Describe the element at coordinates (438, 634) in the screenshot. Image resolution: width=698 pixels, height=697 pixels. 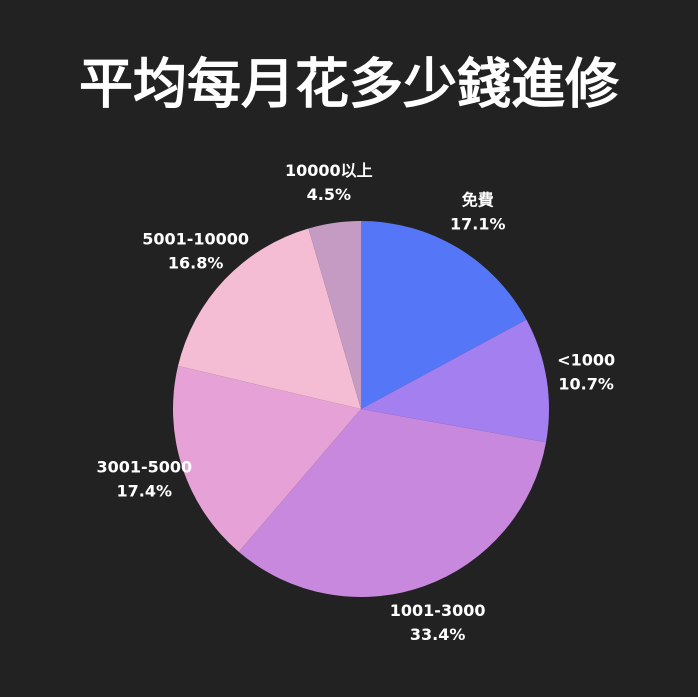
I see `slice-value-label: 33.4%` at that location.